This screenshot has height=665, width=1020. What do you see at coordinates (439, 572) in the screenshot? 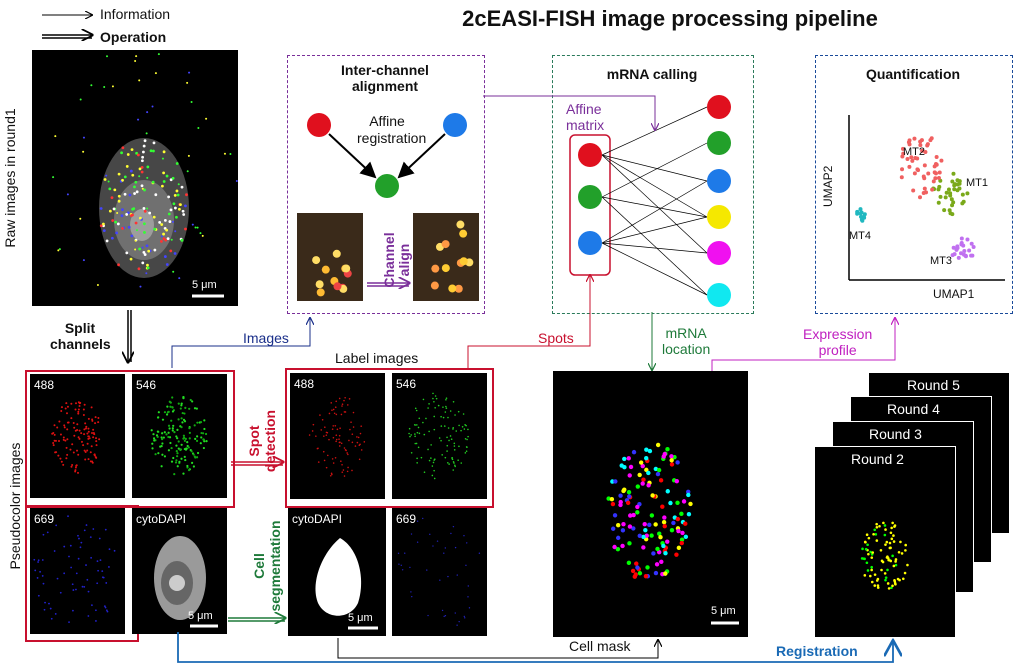
I see `label-669: 669` at bounding box center [439, 572].